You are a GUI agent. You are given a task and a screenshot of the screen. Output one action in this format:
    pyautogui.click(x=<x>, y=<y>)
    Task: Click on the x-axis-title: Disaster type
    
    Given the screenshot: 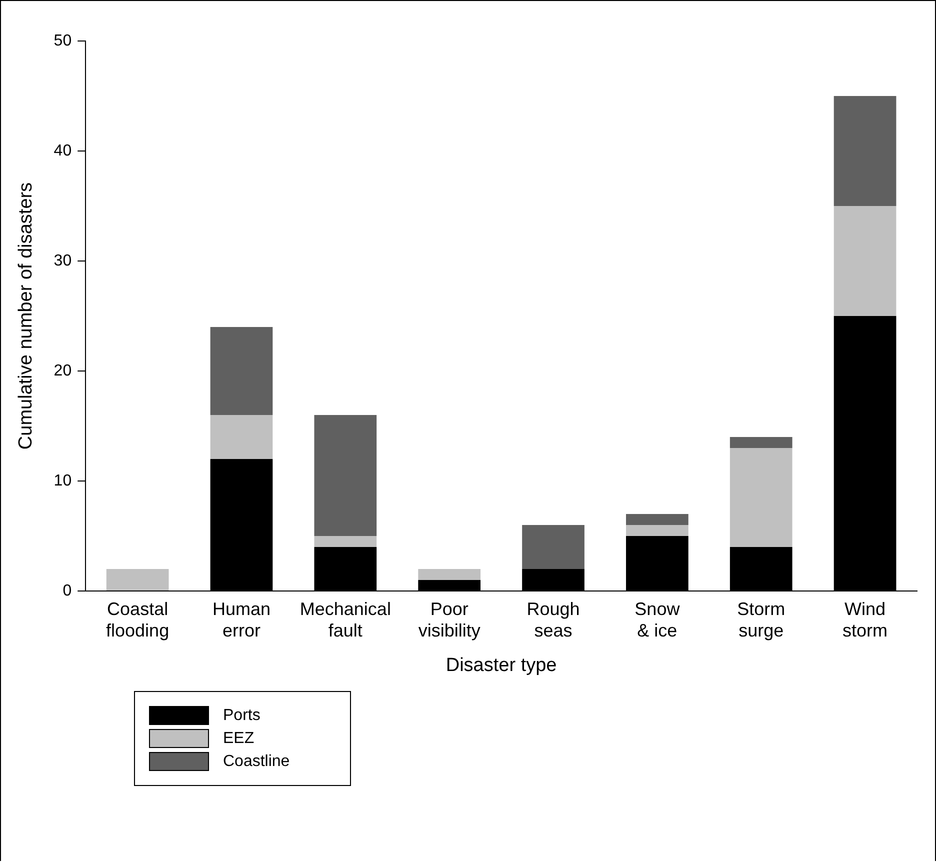 What is the action you would take?
    pyautogui.click(x=501, y=665)
    